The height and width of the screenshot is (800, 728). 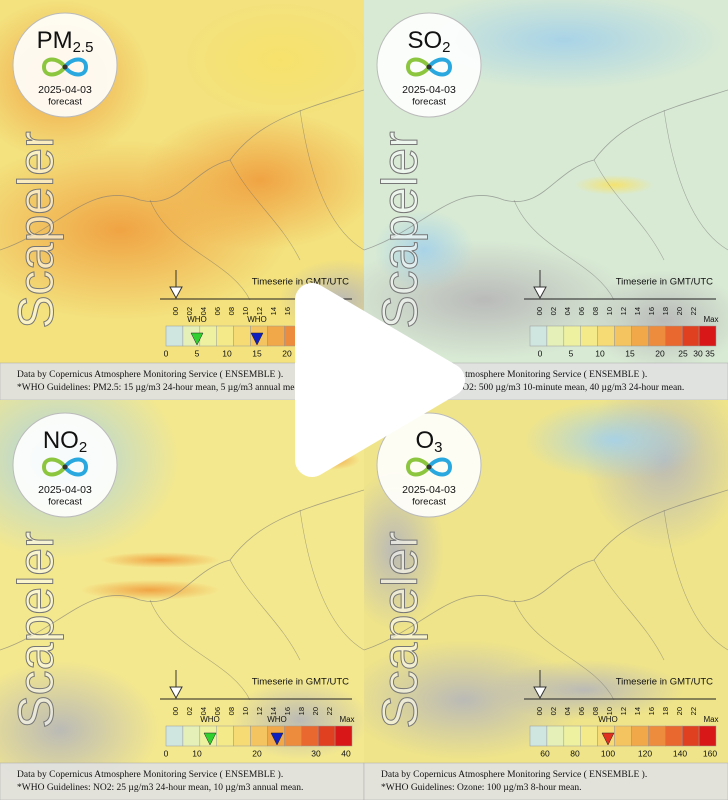 What do you see at coordinates (83, 47) in the screenshot?
I see `pollutant-subscript: 2.5` at bounding box center [83, 47].